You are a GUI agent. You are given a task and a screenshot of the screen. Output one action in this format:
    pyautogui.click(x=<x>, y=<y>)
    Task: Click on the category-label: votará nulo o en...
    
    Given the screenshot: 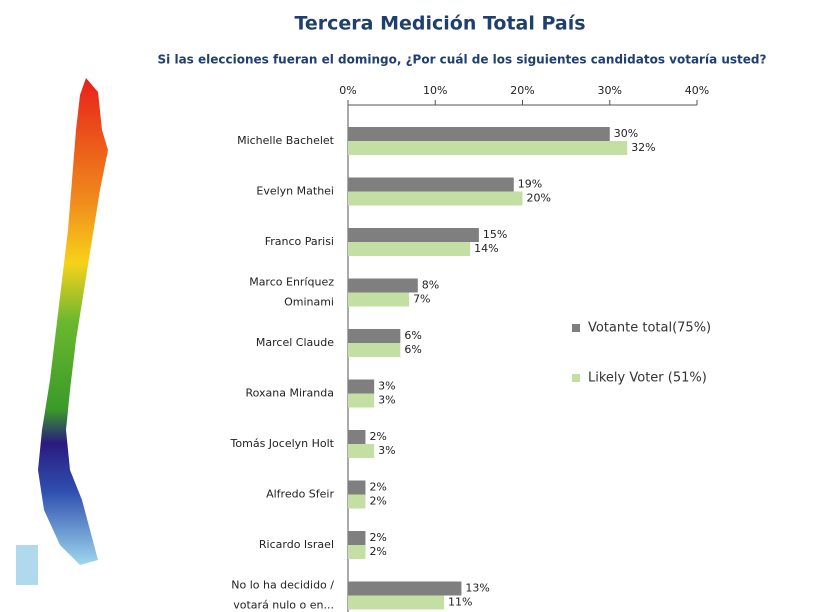 What is the action you would take?
    pyautogui.click(x=283, y=605)
    